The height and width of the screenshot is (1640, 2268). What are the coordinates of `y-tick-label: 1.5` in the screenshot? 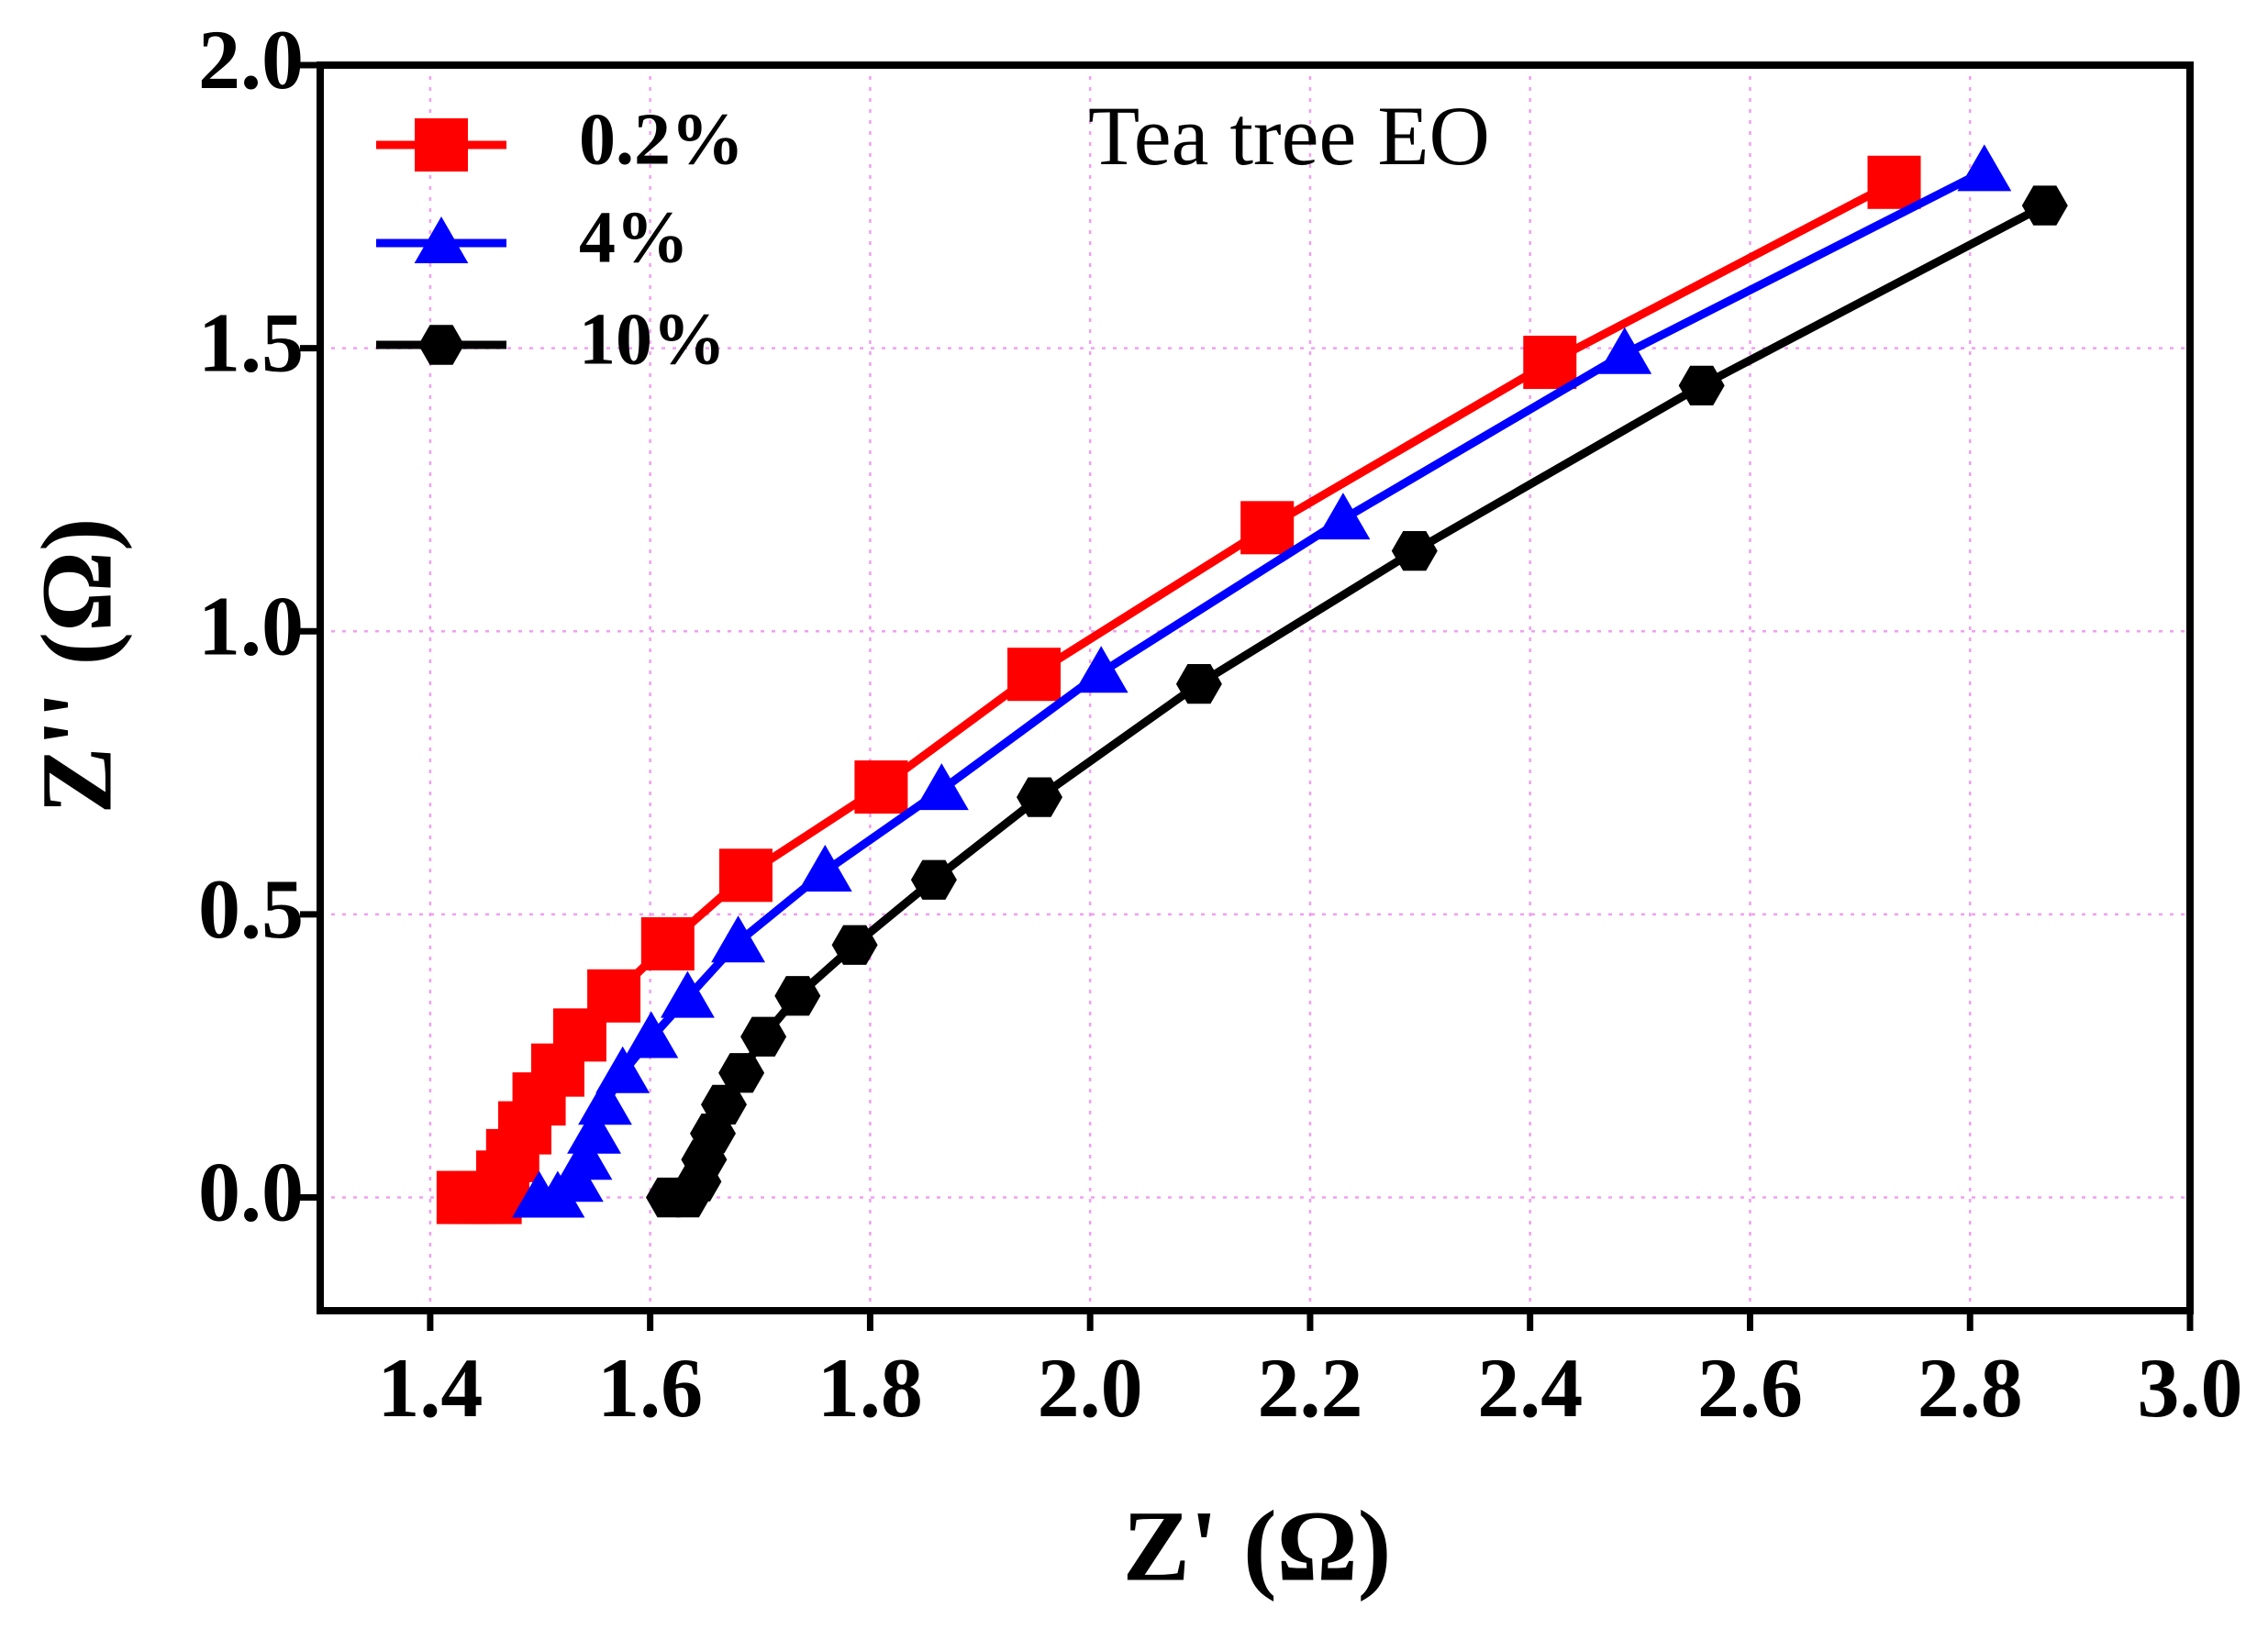 It's located at (251, 343).